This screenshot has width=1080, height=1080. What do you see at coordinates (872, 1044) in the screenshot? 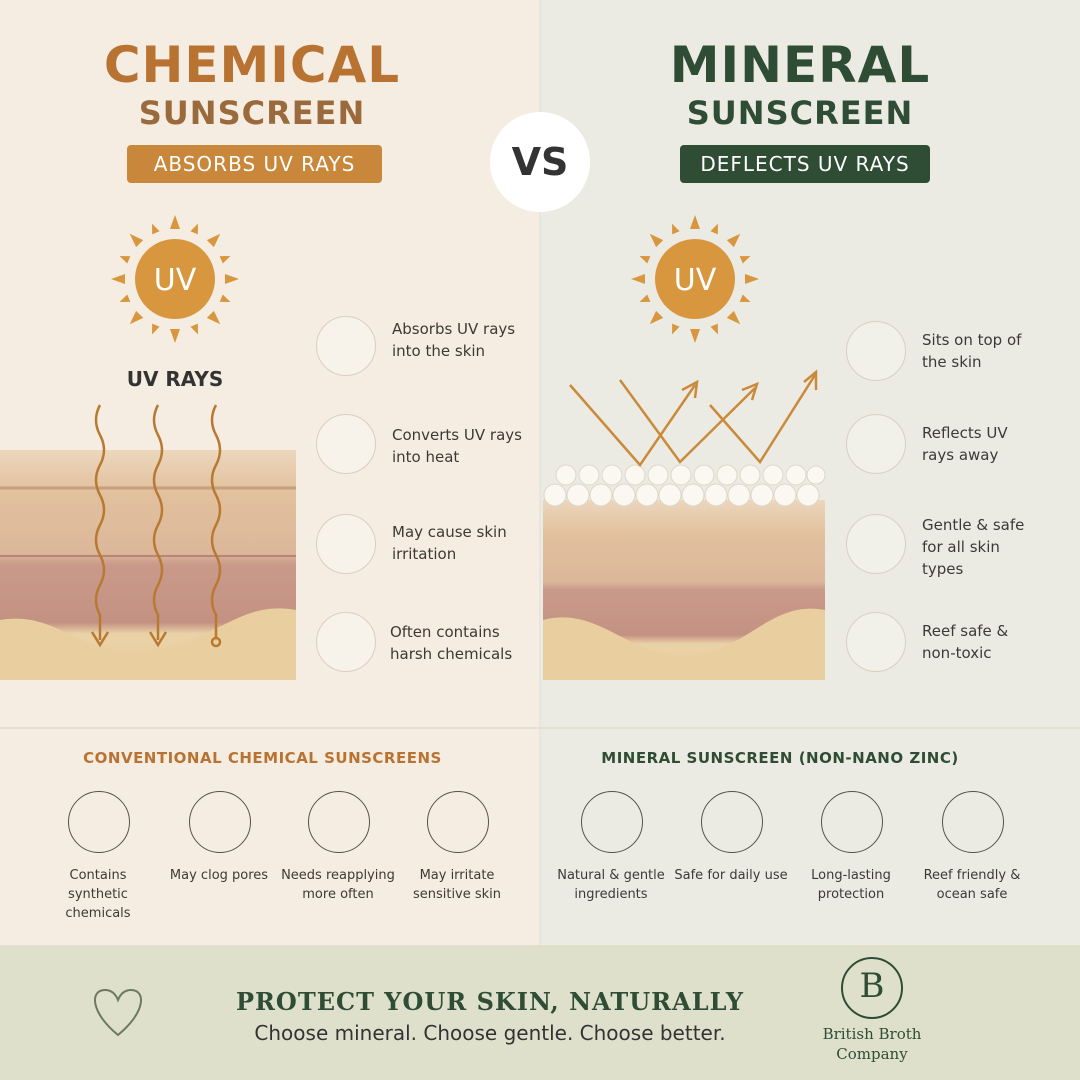
I see `brand-name: British Broth Company` at bounding box center [872, 1044].